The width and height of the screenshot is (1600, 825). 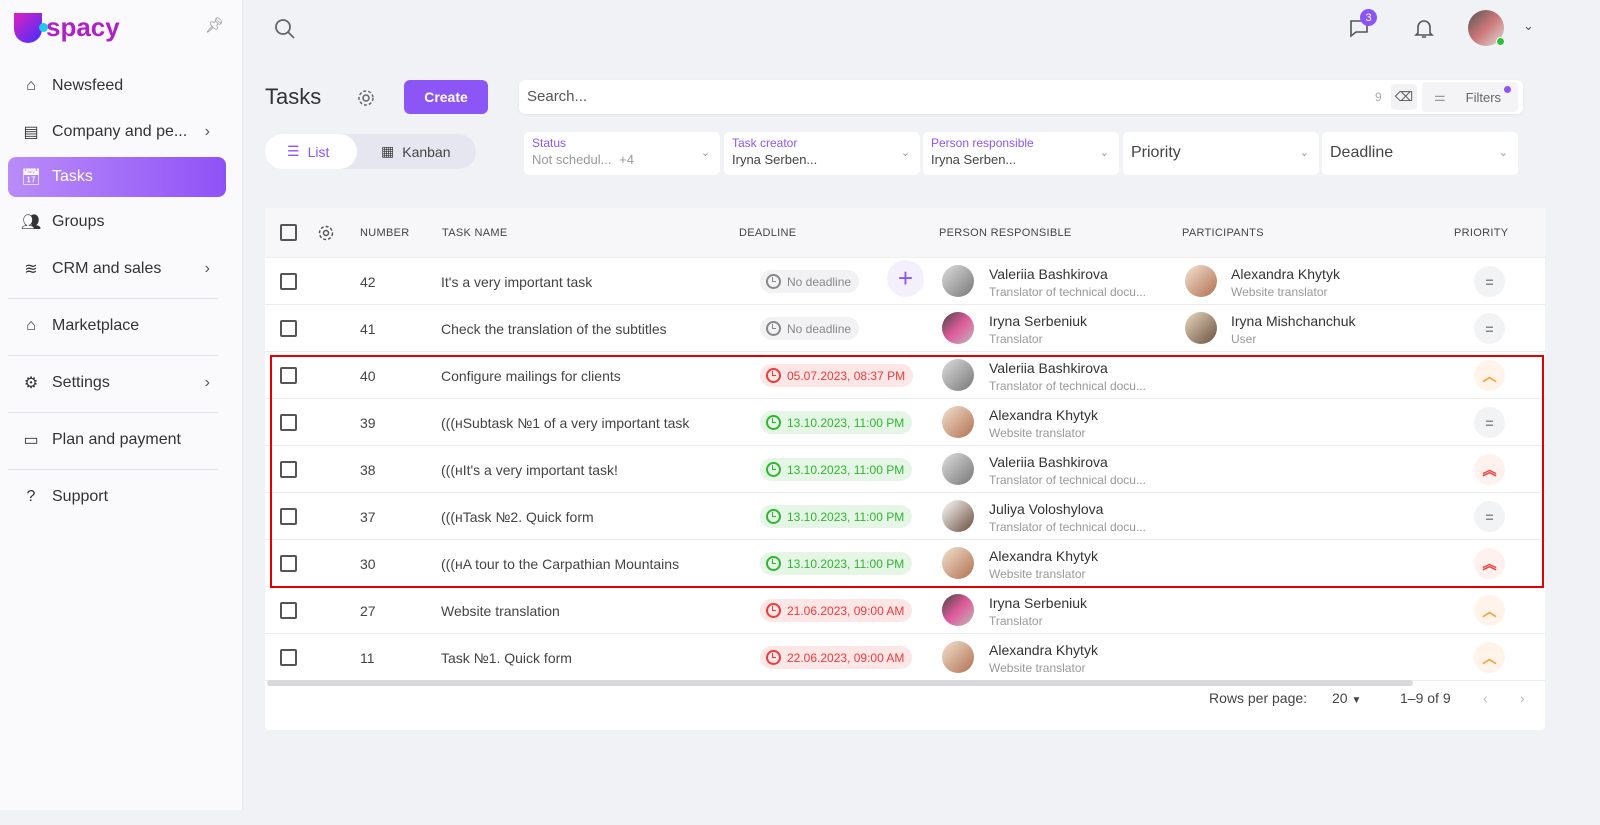 What do you see at coordinates (1420, 153) in the screenshot?
I see `filter-deadline: Deadline ⌄` at bounding box center [1420, 153].